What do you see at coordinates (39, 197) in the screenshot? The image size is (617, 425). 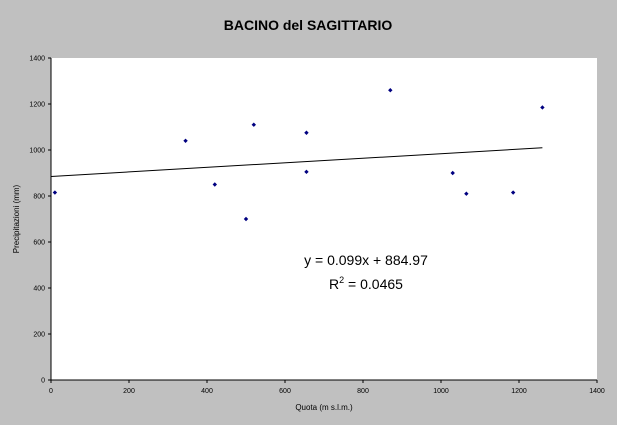 I see `y-tick-label: 800` at bounding box center [39, 197].